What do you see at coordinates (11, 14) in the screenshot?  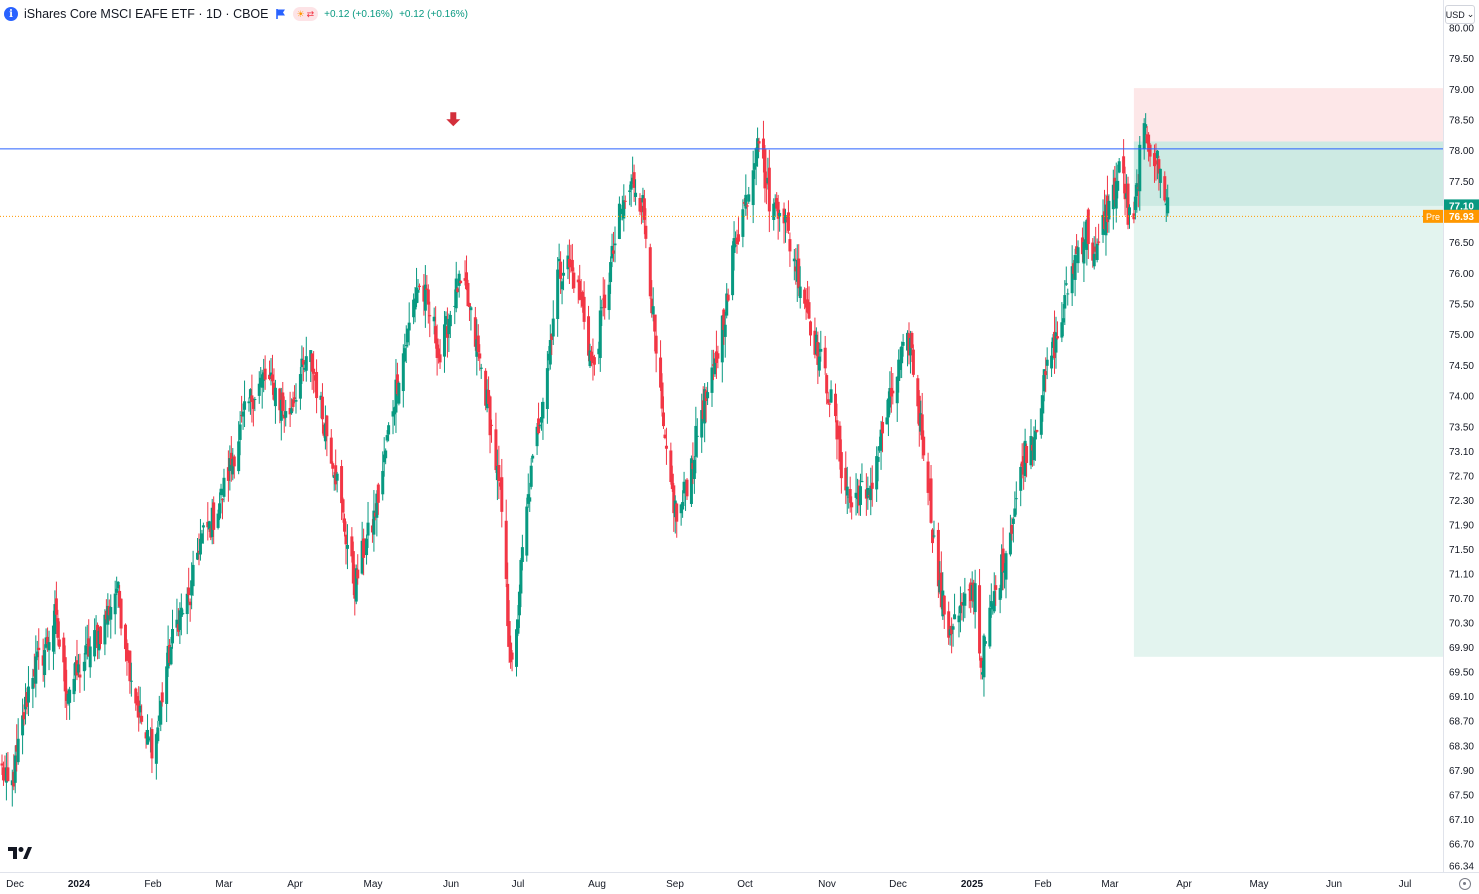 I see `info-icon: i` at bounding box center [11, 14].